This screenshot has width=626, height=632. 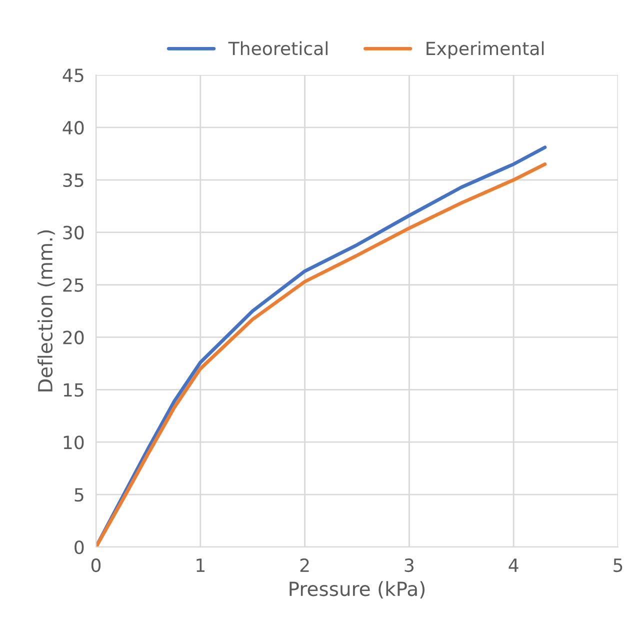 What do you see at coordinates (73, 75) in the screenshot?
I see `y-tick-label: 45` at bounding box center [73, 75].